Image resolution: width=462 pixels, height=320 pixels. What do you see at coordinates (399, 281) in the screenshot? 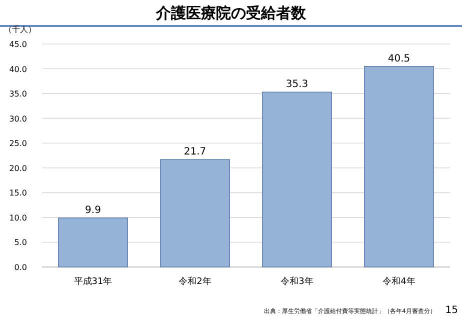
I see `x-tick-label: 令和4年` at bounding box center [399, 281].